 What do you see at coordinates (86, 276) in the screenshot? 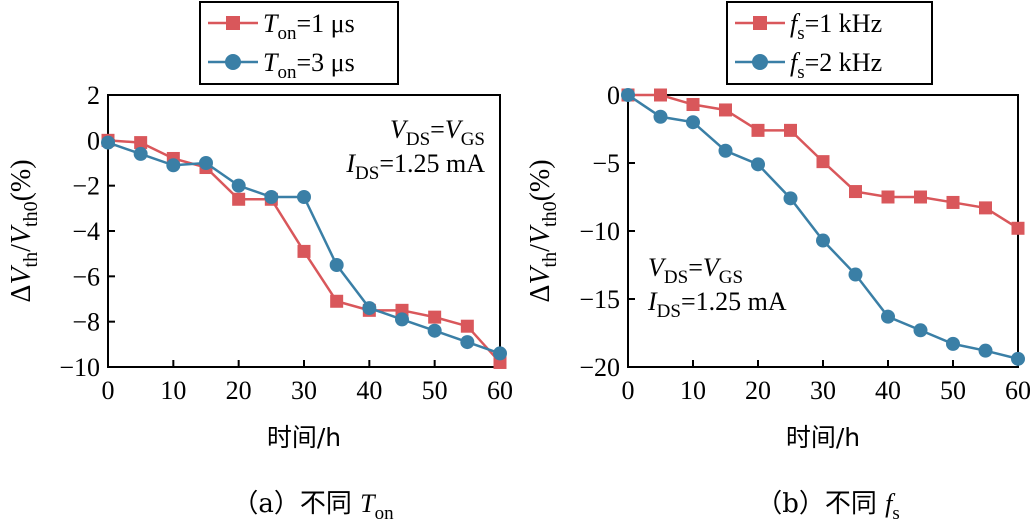
I see `y-tick-label: −6` at bounding box center [86, 276].